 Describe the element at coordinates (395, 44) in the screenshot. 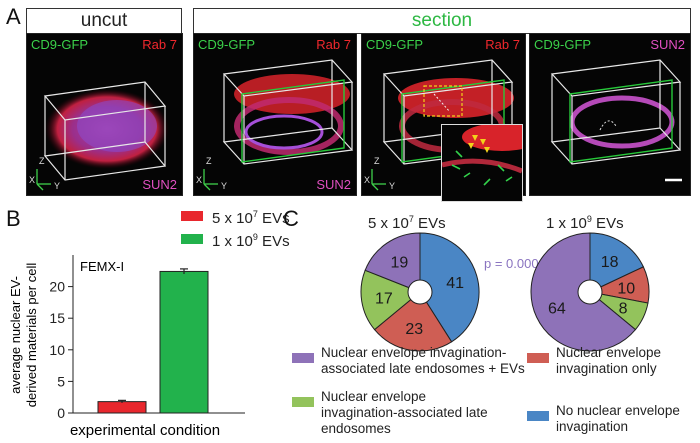

I see `section2-ch1-label: CD9-GFP` at that location.